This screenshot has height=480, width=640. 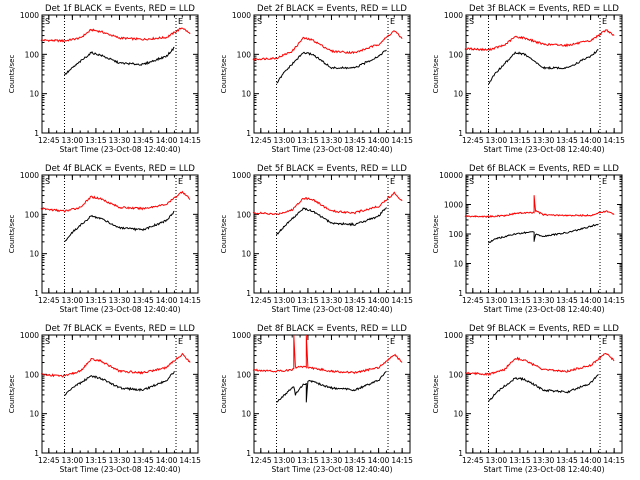 I want to click on plot-title: Det 2f BLACK = Events, RED = LLD, so click(x=332, y=9).